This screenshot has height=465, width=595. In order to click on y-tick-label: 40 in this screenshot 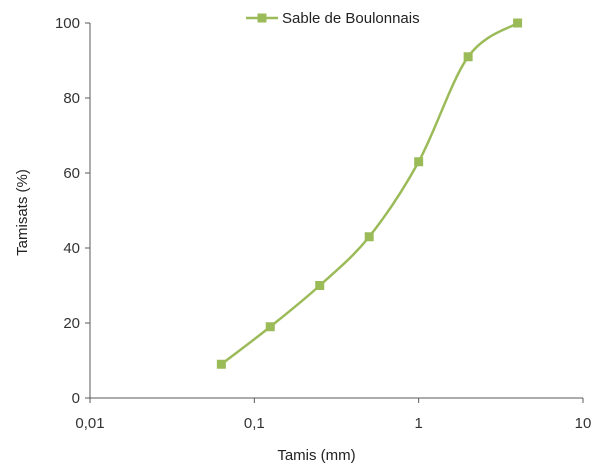, I will do `click(71, 248)`.